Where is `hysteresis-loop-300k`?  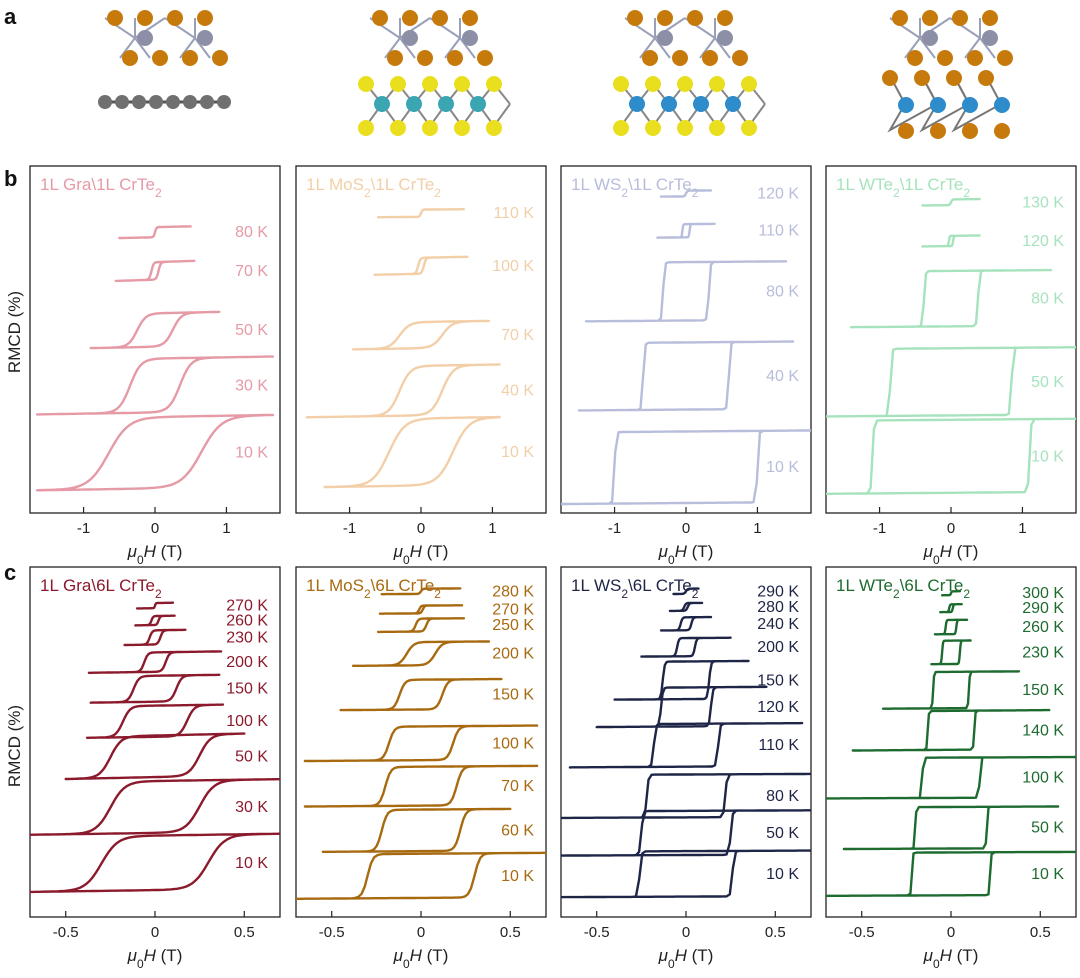 hysteresis-loop-300k is located at coordinates (951, 593).